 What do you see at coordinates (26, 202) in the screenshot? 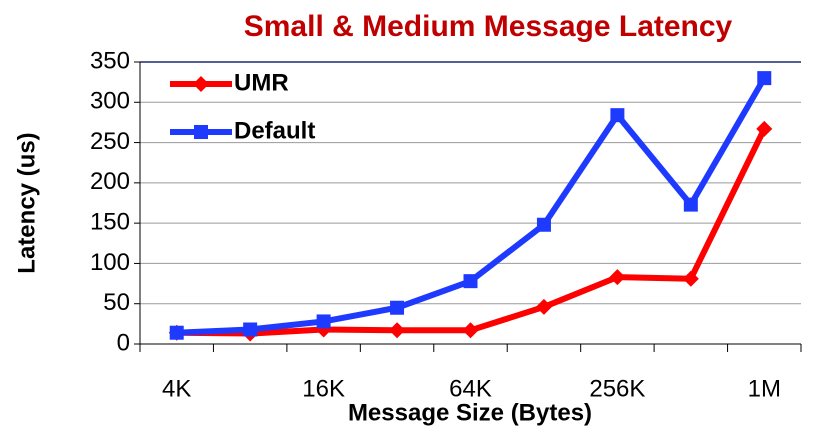
I see `y-axis-label: Latency (us)` at bounding box center [26, 202].